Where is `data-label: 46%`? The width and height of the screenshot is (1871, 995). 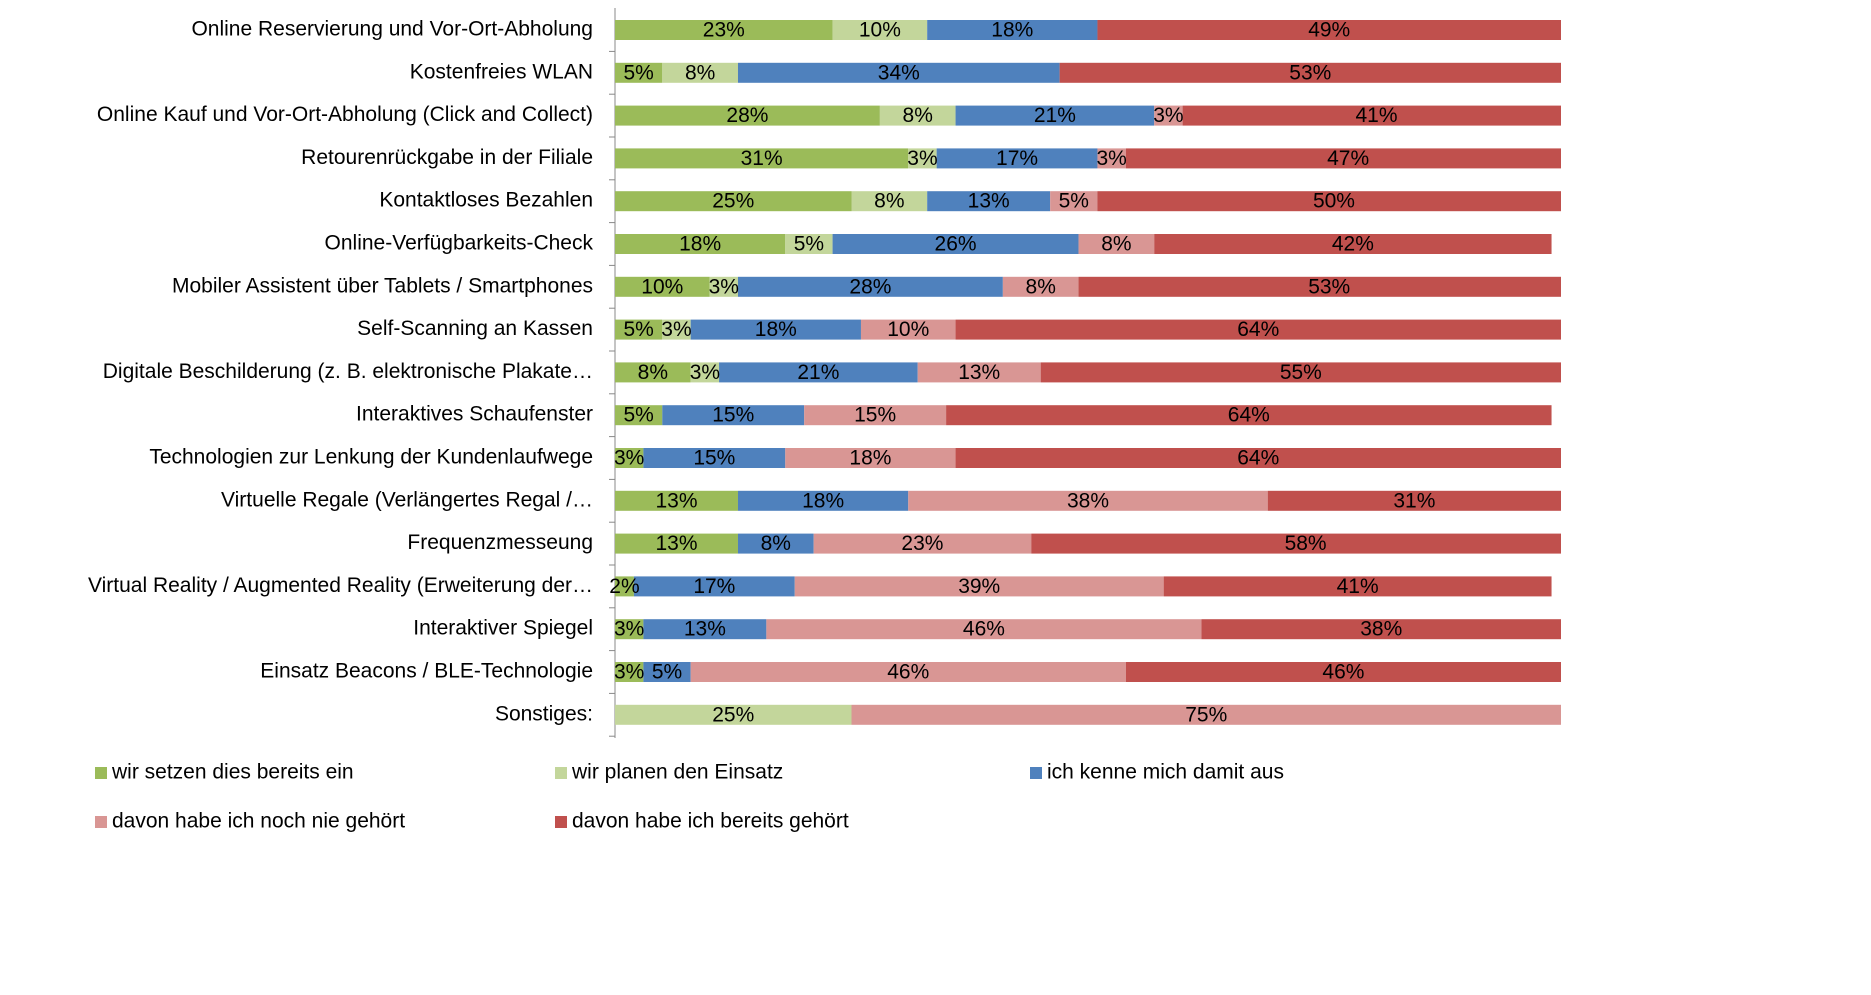
data-label: 46% is located at coordinates (908, 672).